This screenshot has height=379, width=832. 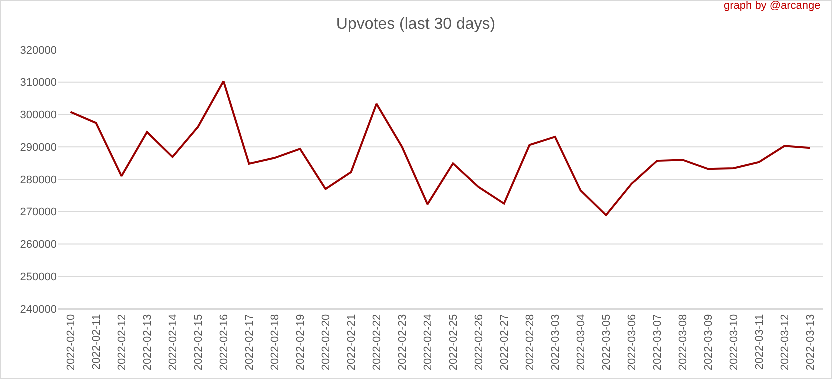 I want to click on x-tick-label: 2022-02-20, so click(x=326, y=342).